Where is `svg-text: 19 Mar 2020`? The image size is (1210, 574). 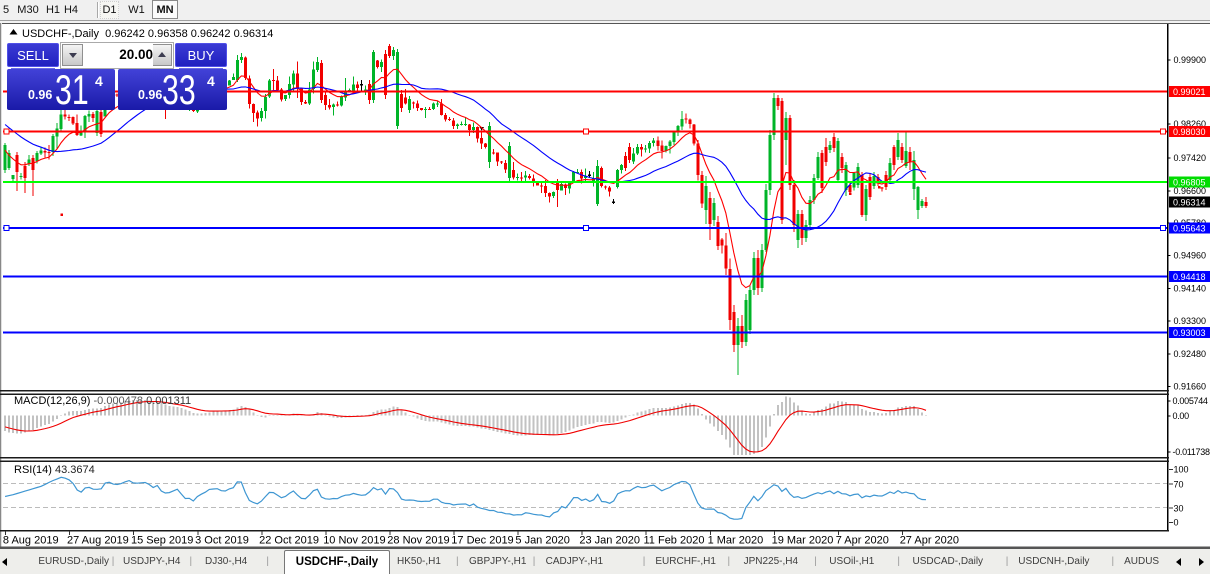
svg-text: 19 Mar 2020 is located at coordinates (803, 541).